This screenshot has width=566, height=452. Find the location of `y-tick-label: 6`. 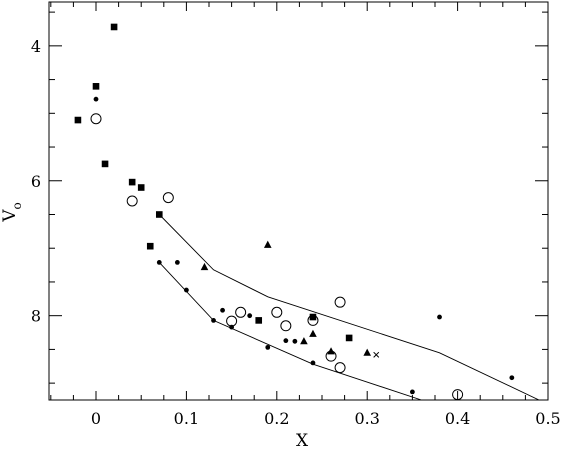

y-tick-label: 6 is located at coordinates (36, 181).